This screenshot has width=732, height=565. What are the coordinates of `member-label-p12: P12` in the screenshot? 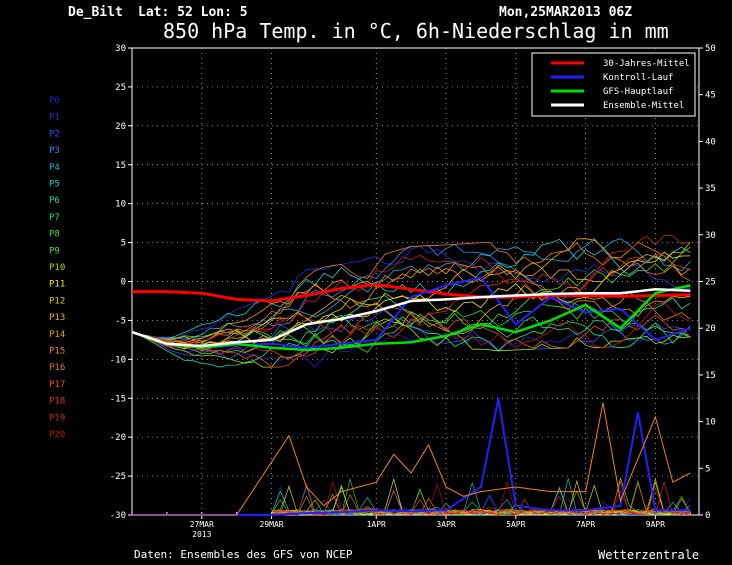 It's located at (57, 301).